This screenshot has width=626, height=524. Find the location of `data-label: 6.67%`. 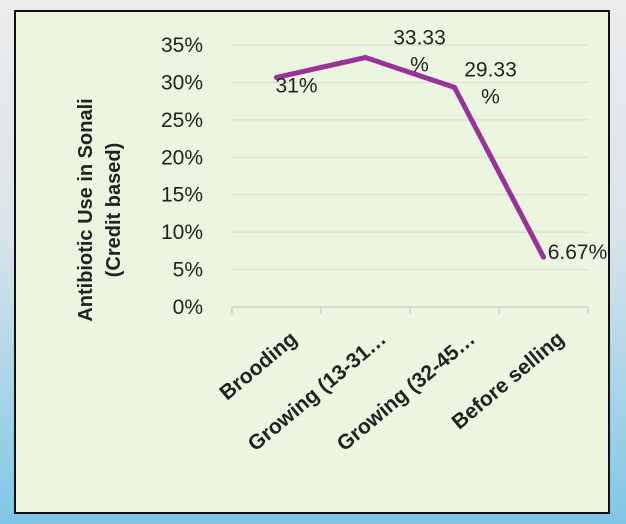

data-label: 6.67% is located at coordinates (578, 252).